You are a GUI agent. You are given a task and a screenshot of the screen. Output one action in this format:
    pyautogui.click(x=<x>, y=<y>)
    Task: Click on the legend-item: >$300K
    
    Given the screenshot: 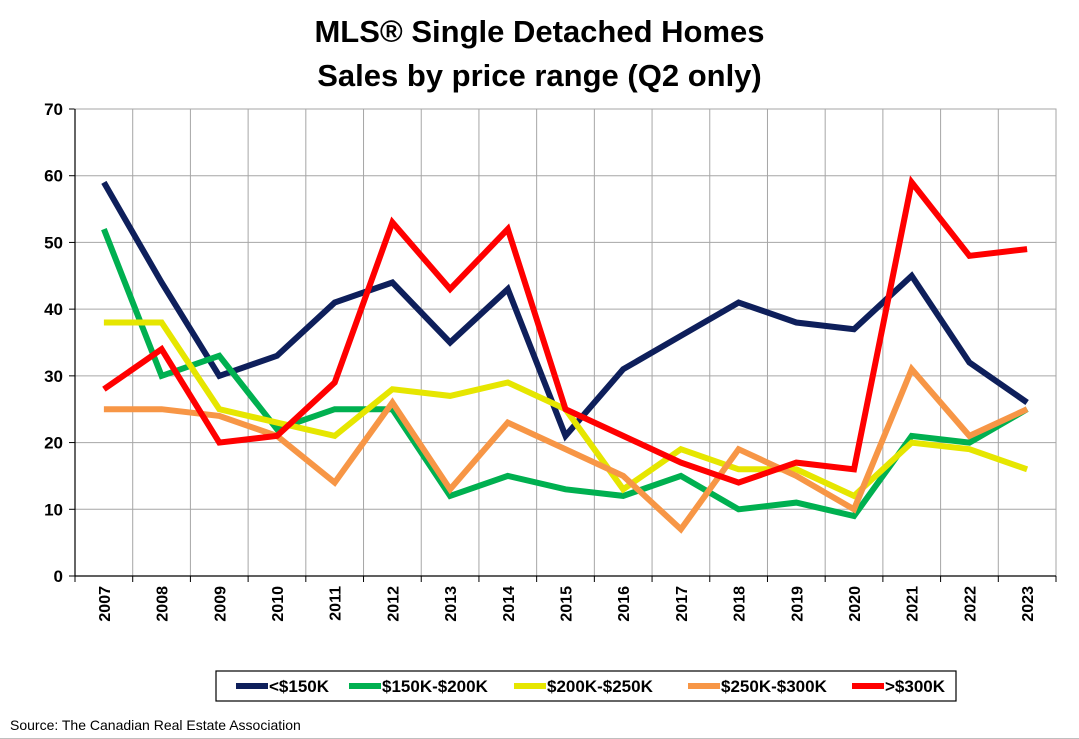 What is the action you would take?
    pyautogui.click(x=899, y=686)
    